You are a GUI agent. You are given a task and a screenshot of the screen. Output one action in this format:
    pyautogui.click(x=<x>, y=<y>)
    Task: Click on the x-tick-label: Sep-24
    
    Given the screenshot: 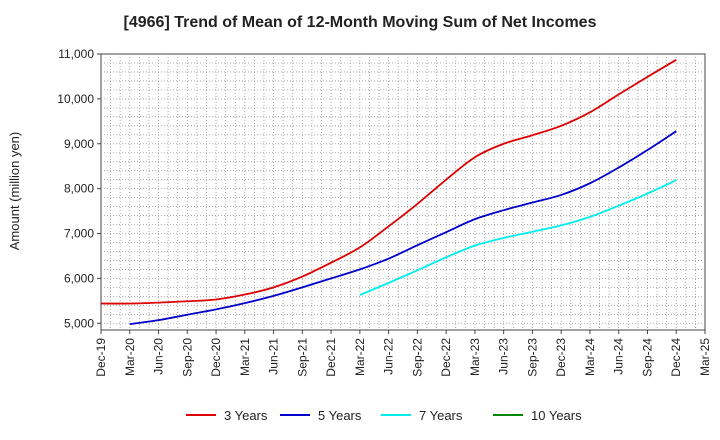 What is the action you would take?
    pyautogui.click(x=647, y=357)
    